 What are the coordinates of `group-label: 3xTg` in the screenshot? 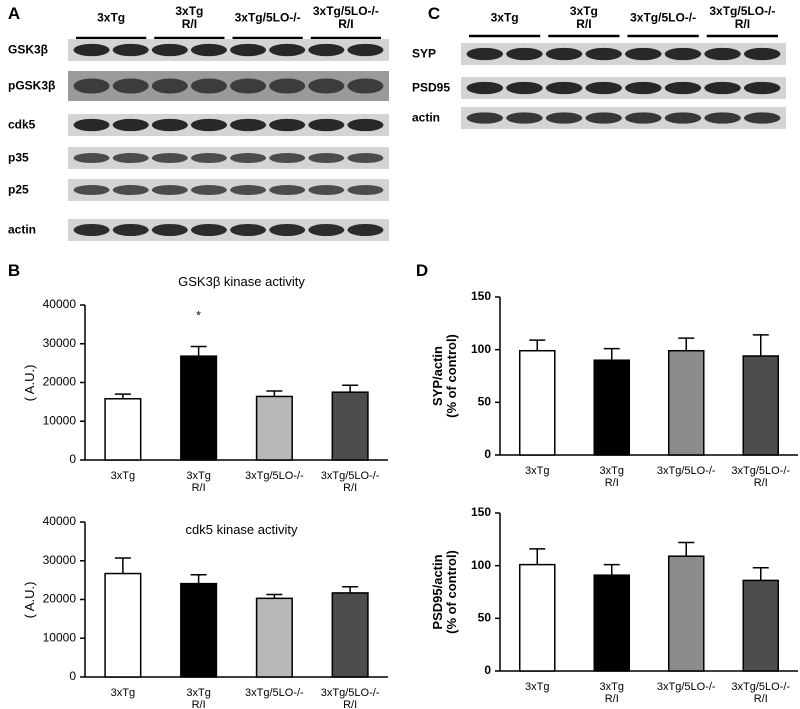 It's located at (504, 17).